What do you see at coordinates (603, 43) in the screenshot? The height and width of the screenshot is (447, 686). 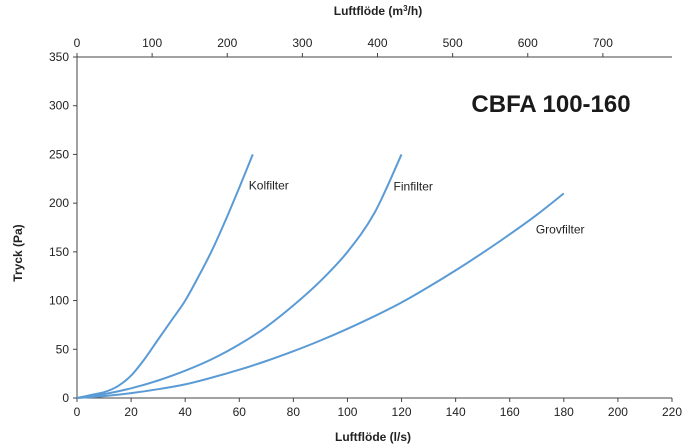 I see `x2-tick-label: 700` at bounding box center [603, 43].